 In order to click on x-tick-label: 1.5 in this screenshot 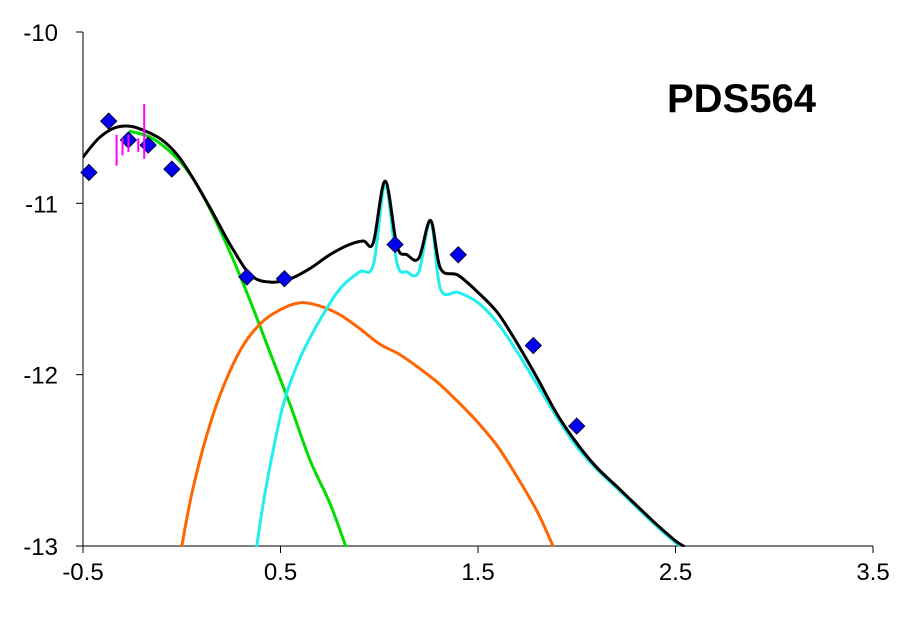, I will do `click(477, 572)`.